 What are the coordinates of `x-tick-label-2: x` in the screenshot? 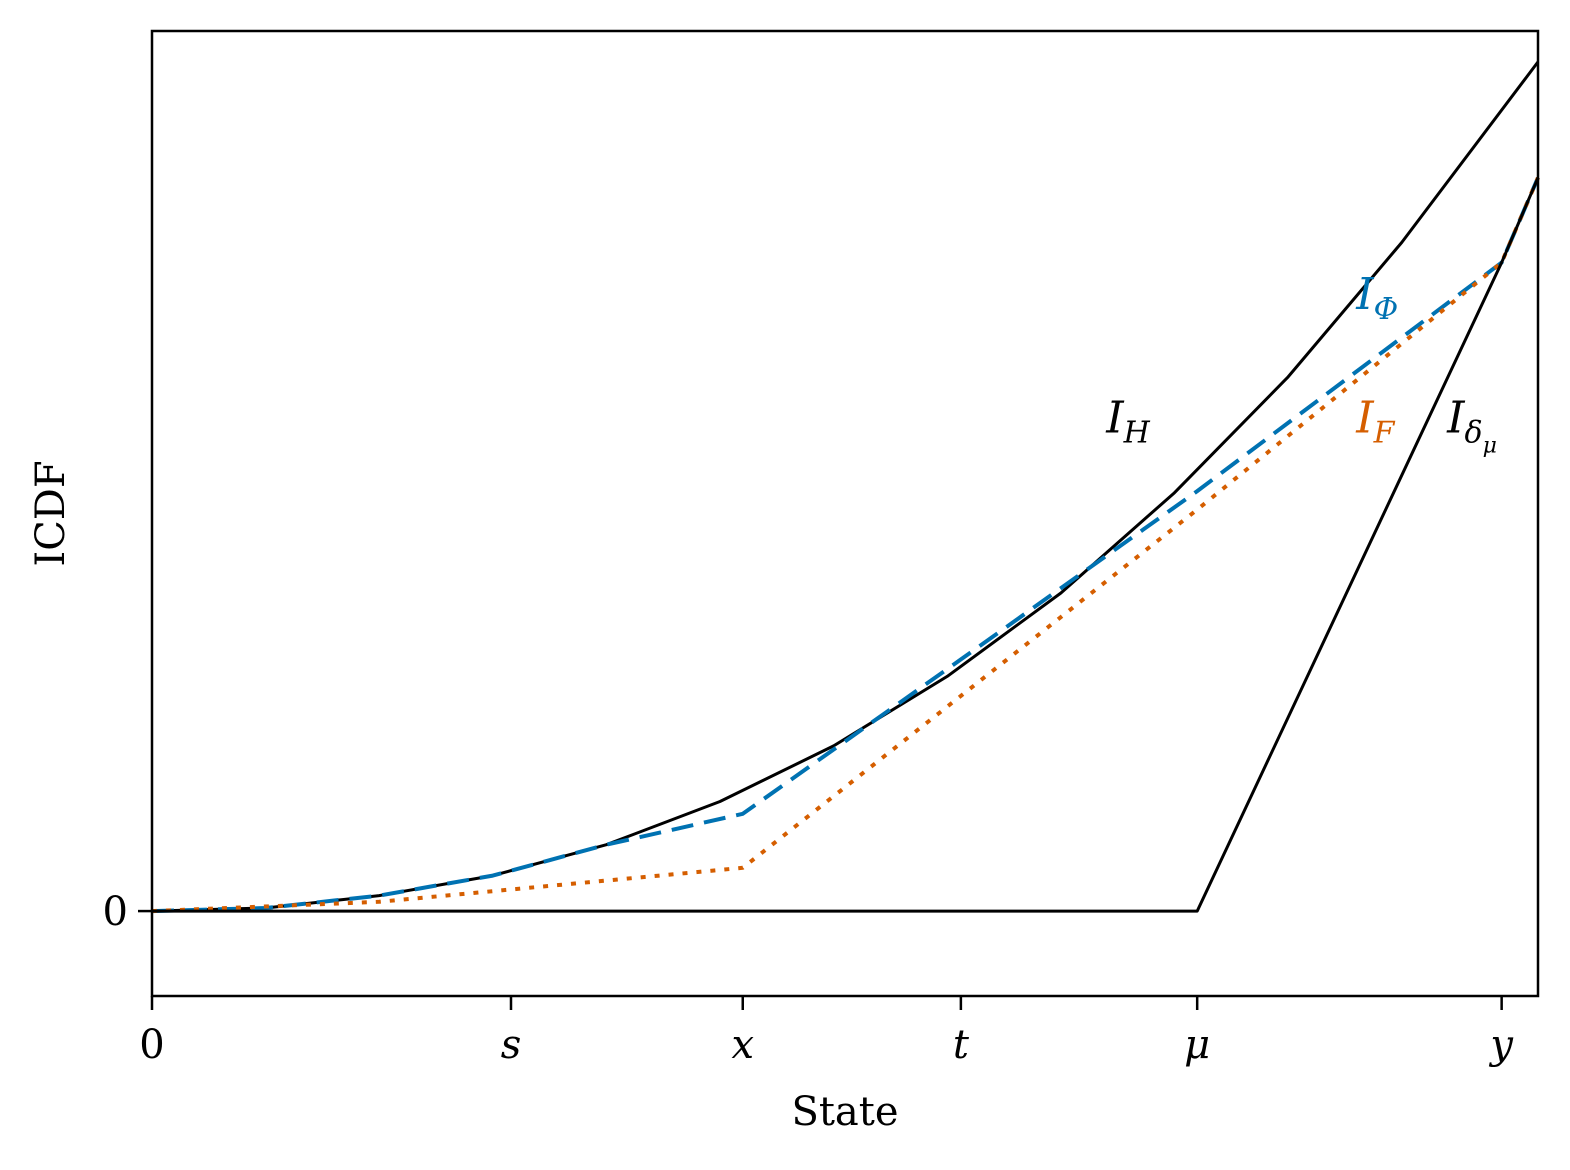 It's located at (742, 1045).